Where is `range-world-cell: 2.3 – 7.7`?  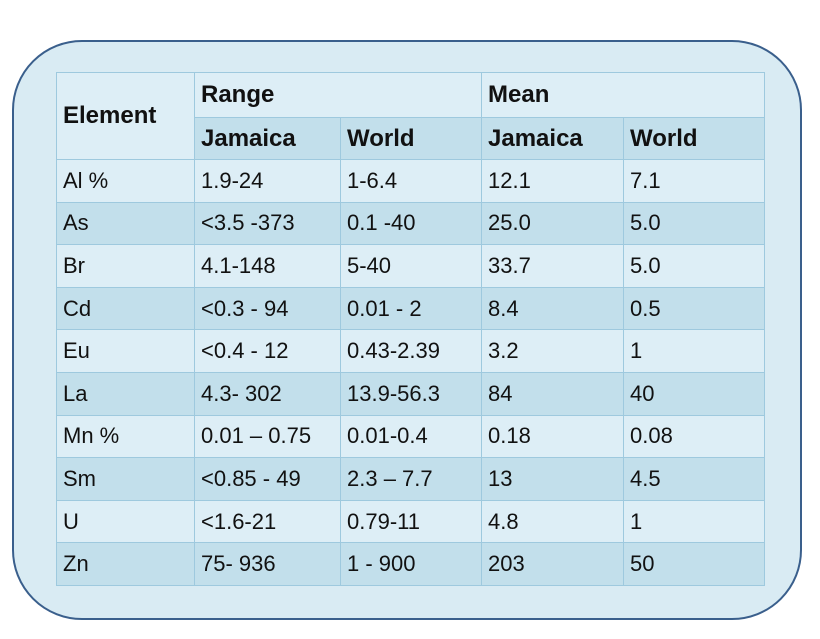 range-world-cell: 2.3 – 7.7 is located at coordinates (411, 479).